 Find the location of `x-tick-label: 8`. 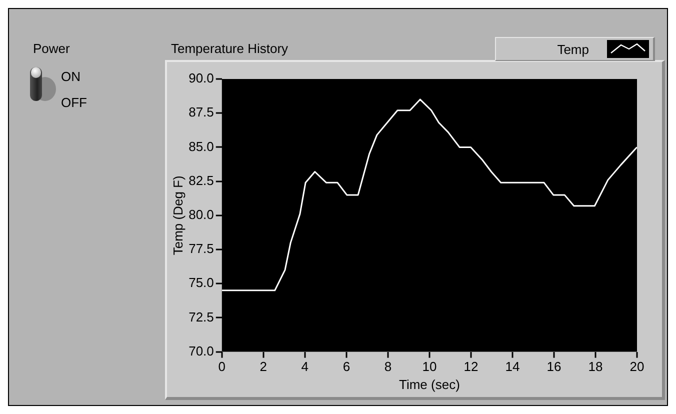

x-tick-label: 8 is located at coordinates (388, 366).